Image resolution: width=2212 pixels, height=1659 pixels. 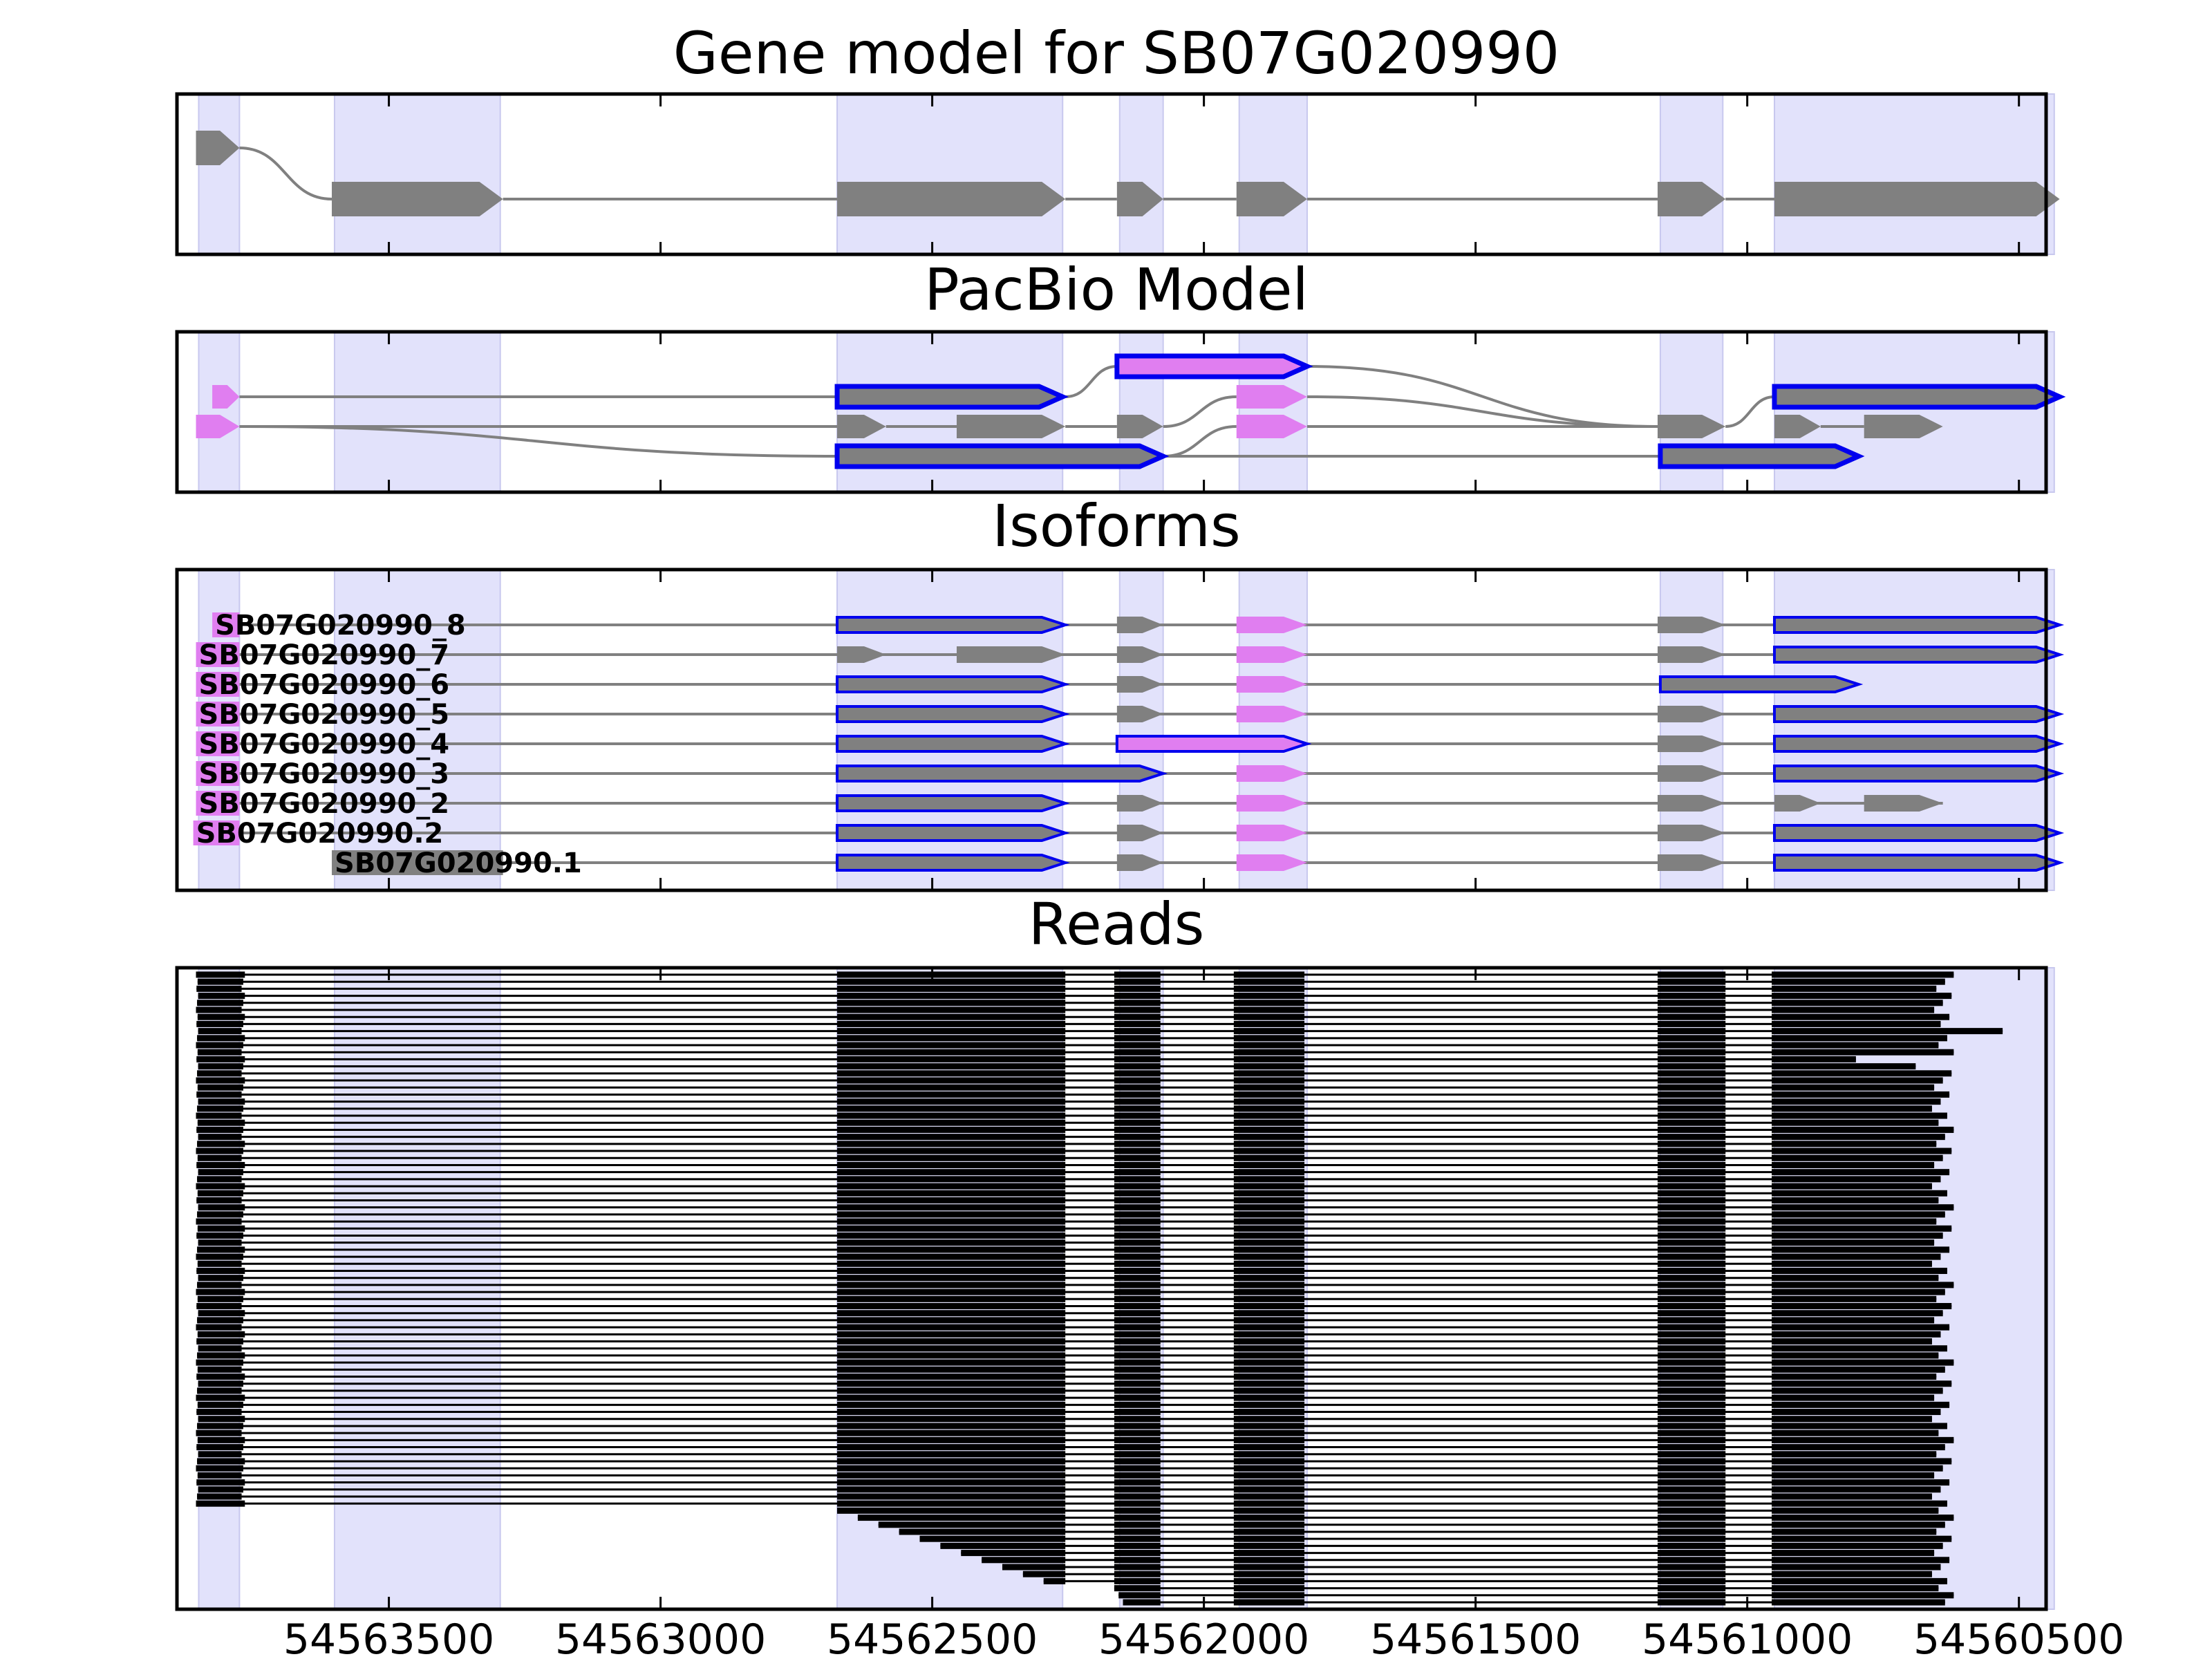 What do you see at coordinates (1482, 397) in the screenshot?
I see `intron-line` at bounding box center [1482, 397].